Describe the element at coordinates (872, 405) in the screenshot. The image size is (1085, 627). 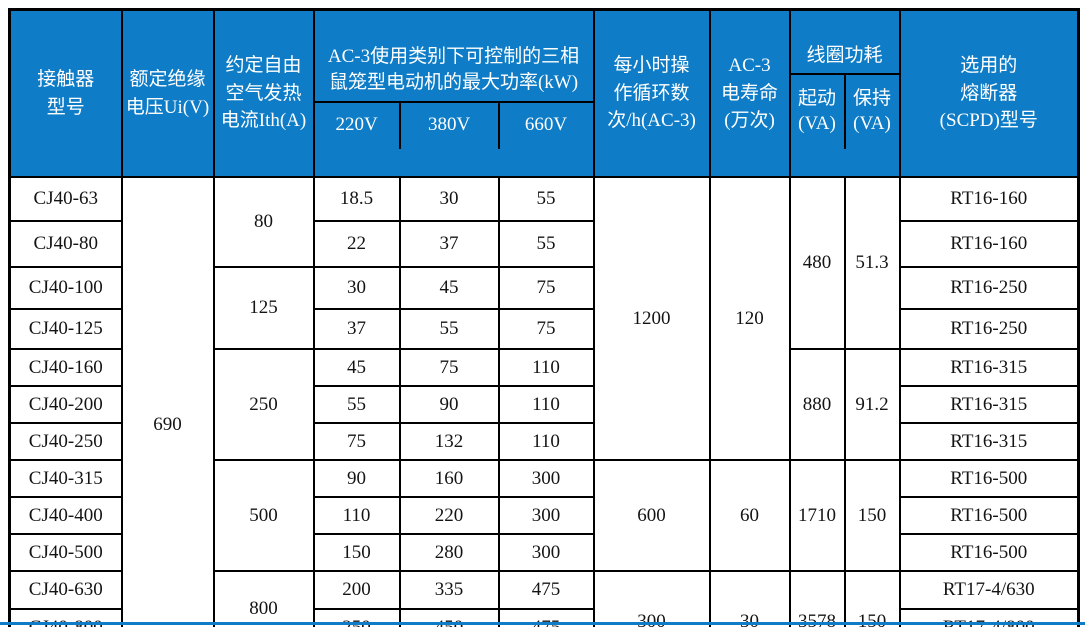
I see `coil-hold-cell: 91.2` at that location.